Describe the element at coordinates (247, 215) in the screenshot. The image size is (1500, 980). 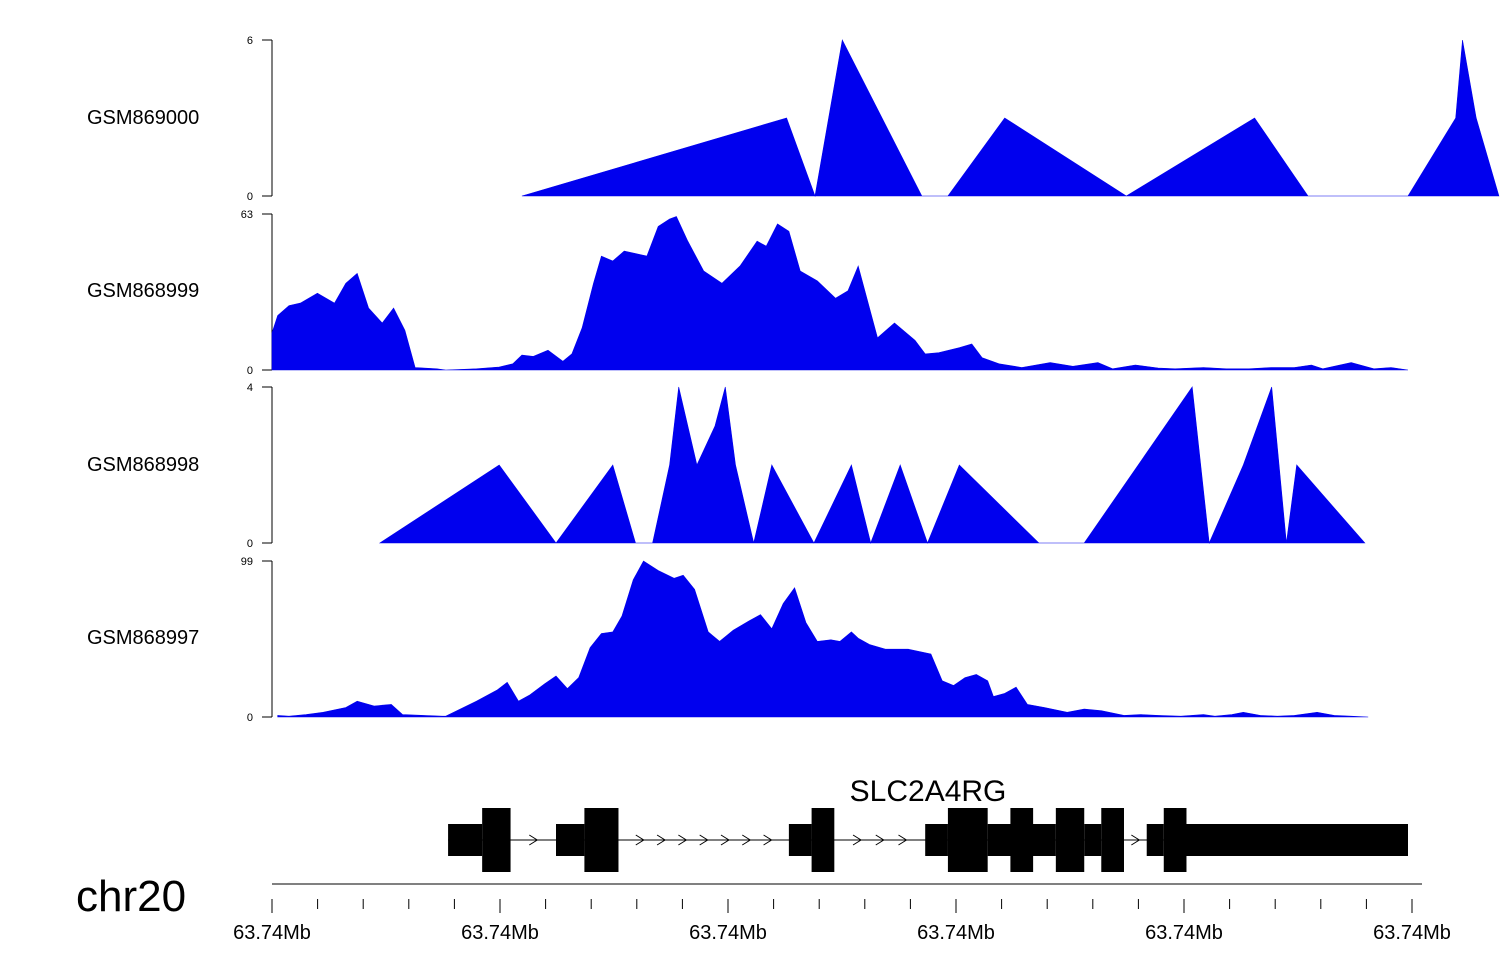
I see `y-tick-label: 63` at that location.